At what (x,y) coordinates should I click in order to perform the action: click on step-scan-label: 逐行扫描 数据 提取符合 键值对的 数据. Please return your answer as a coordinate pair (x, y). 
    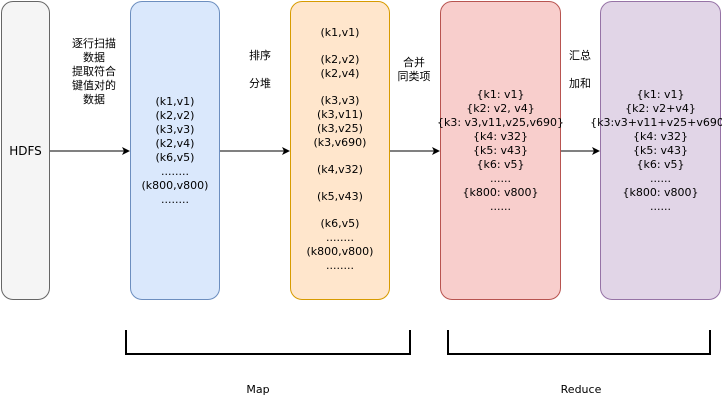
    Looking at the image, I should click on (94, 72).